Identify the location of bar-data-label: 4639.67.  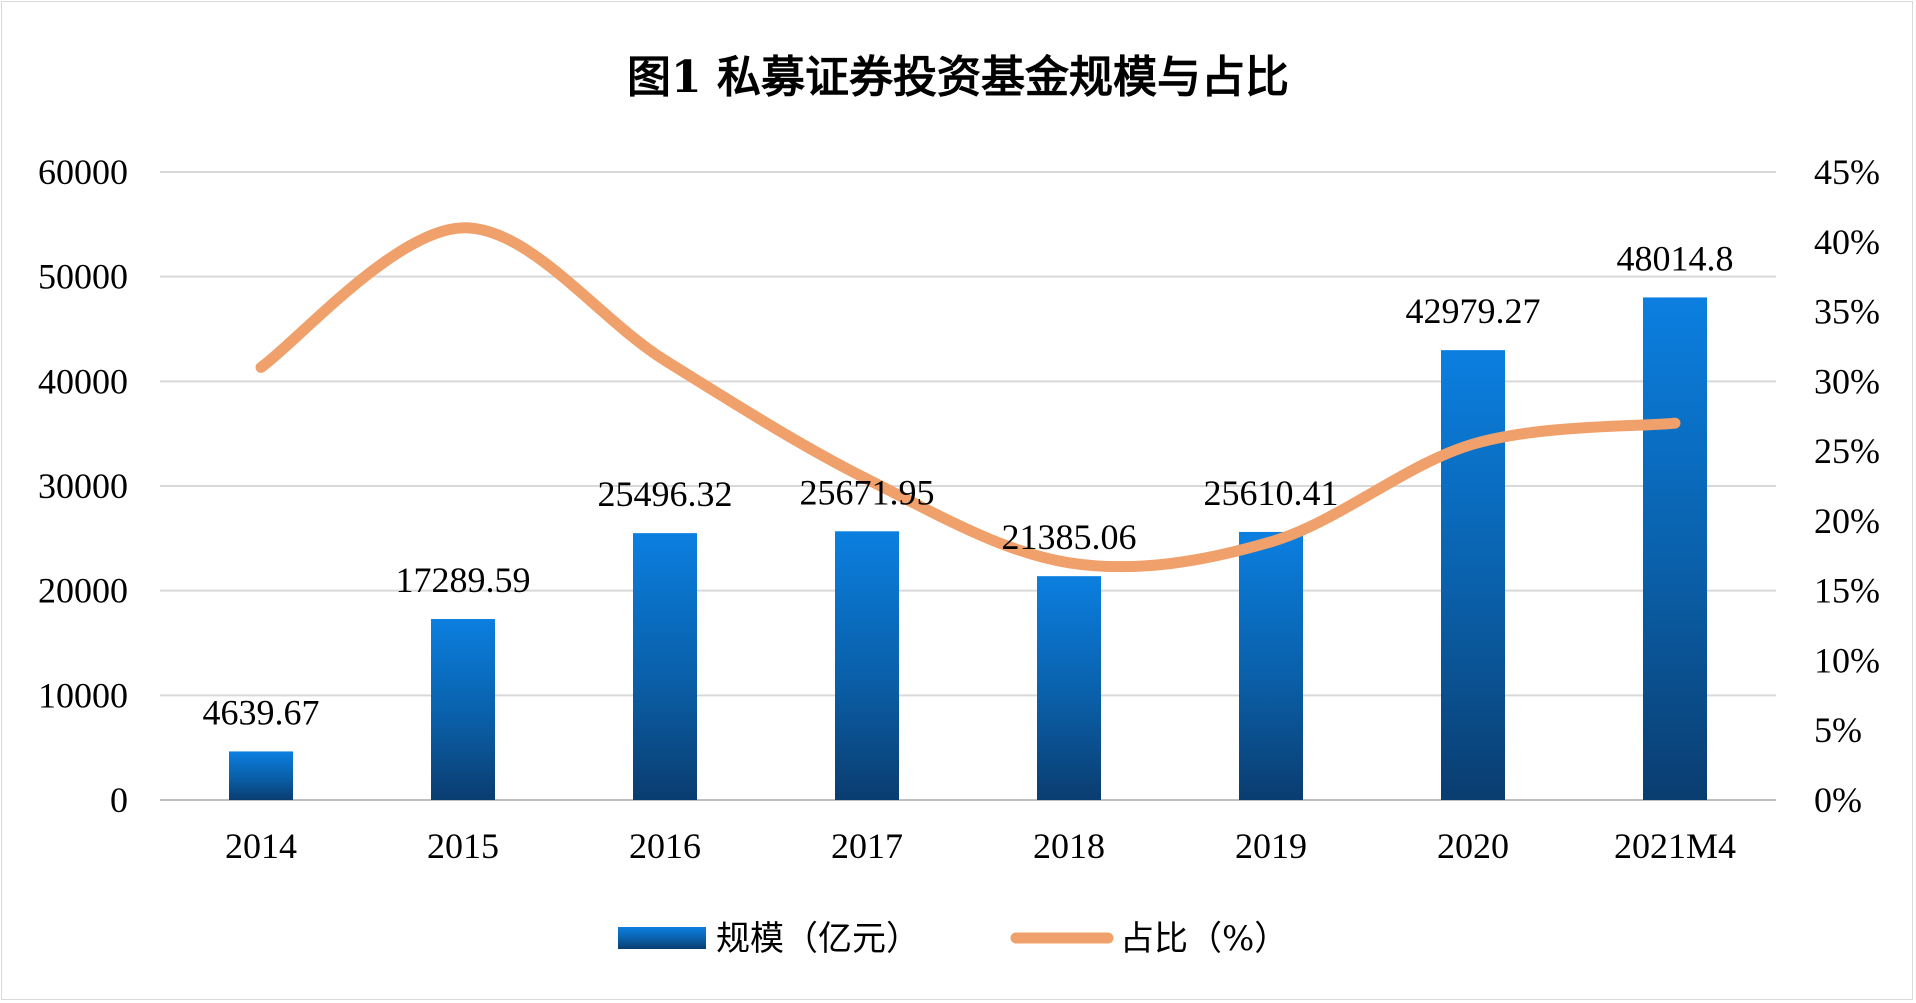
(261, 712).